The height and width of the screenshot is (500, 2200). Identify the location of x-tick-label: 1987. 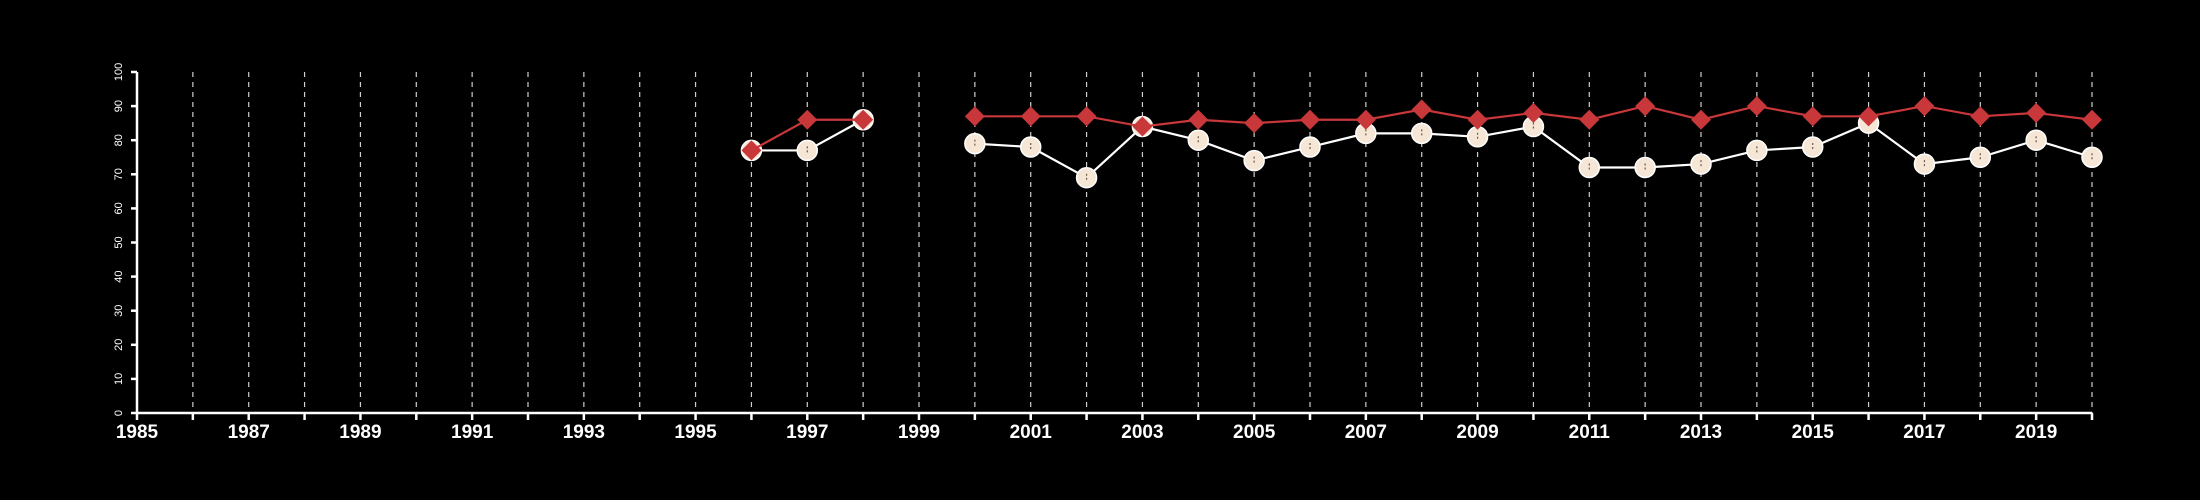
(249, 432).